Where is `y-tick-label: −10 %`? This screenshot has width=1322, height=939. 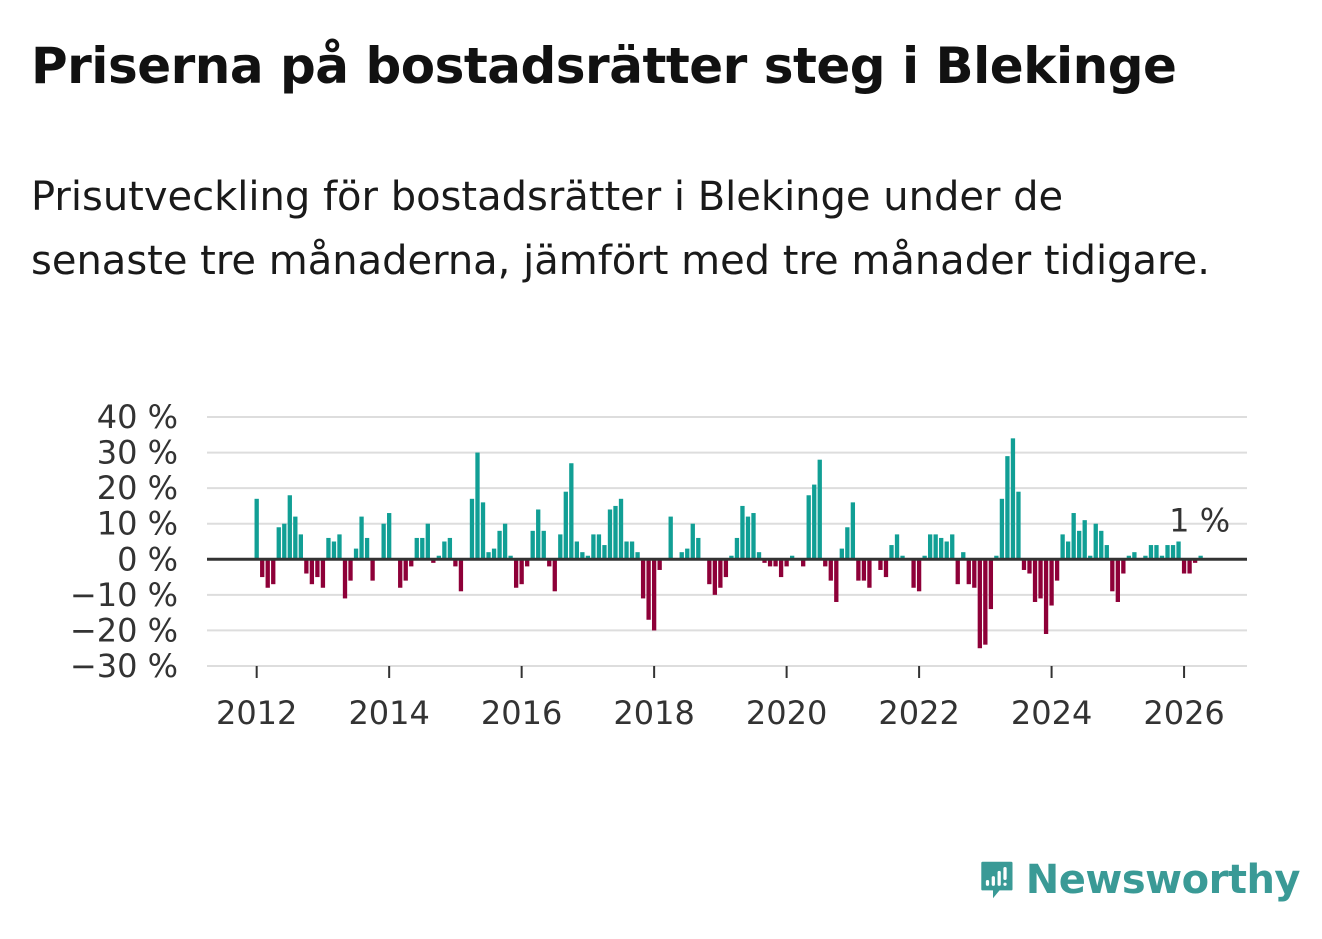 y-tick-label: −10 % is located at coordinates (124, 595).